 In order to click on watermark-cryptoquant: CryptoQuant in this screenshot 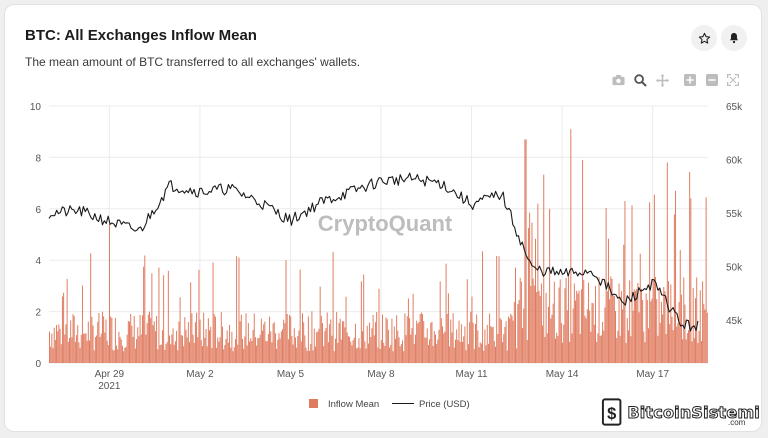, I will do `click(385, 223)`.